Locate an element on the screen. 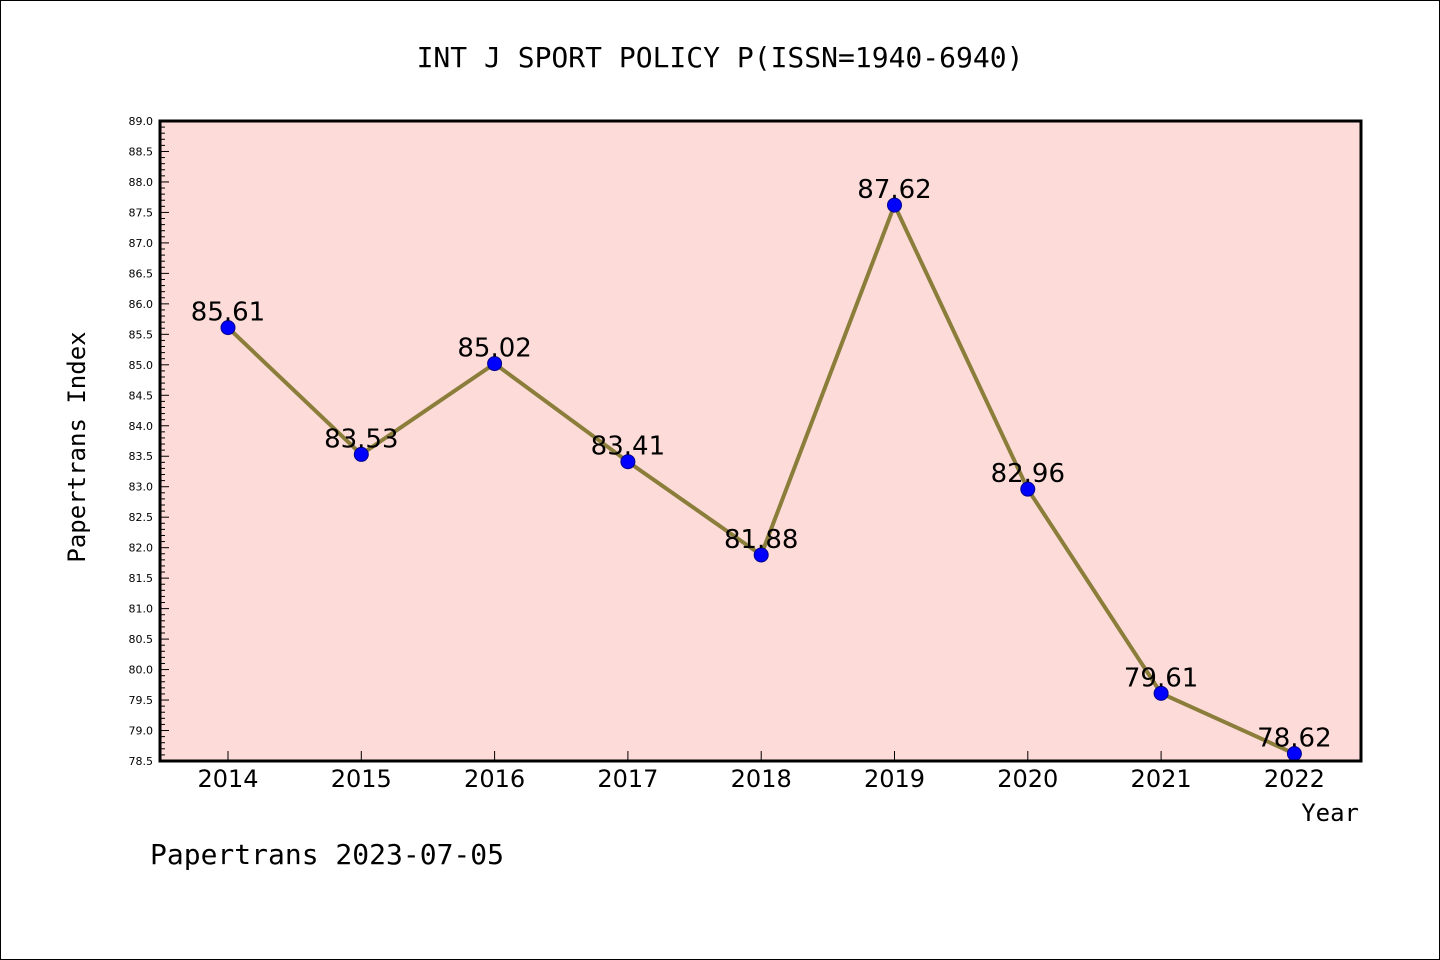  x-tick-label: 2021 is located at coordinates (1161, 779).